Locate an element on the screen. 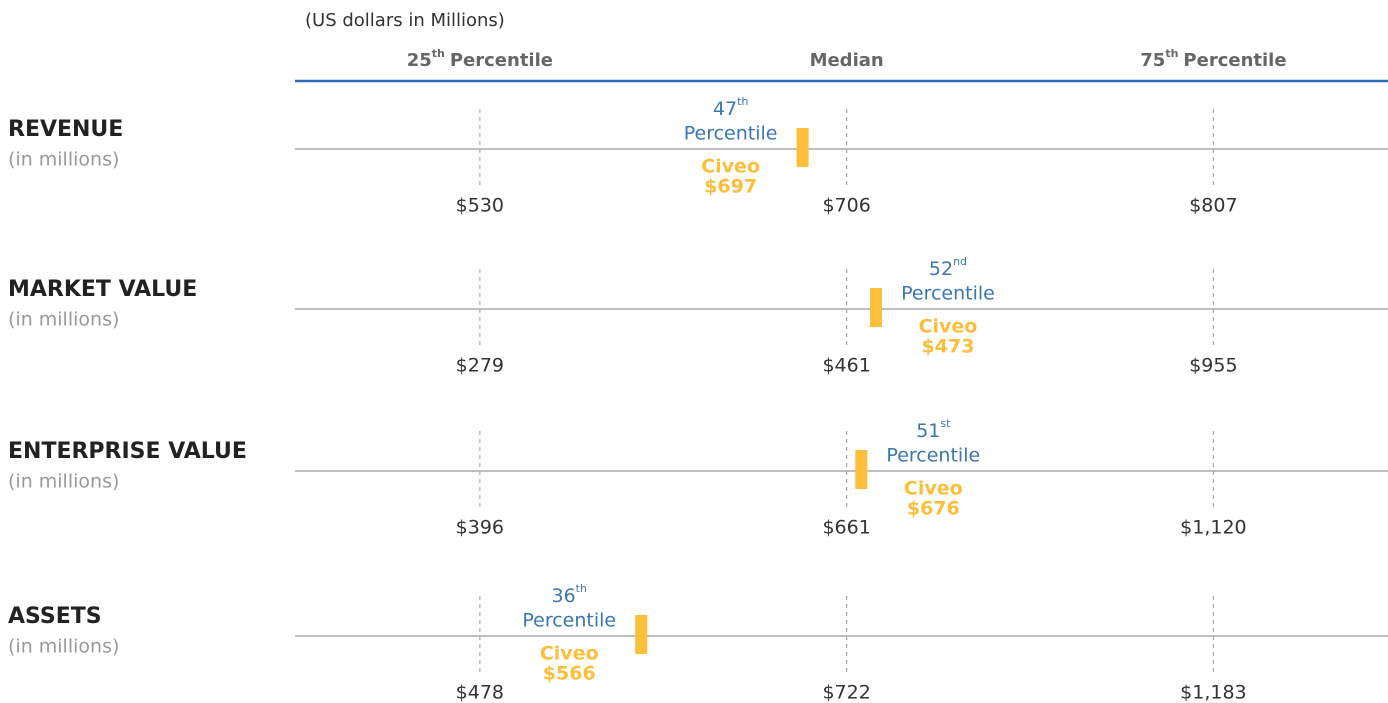 The height and width of the screenshot is (703, 1388). column-header: 75th Percentile is located at coordinates (1213, 59).